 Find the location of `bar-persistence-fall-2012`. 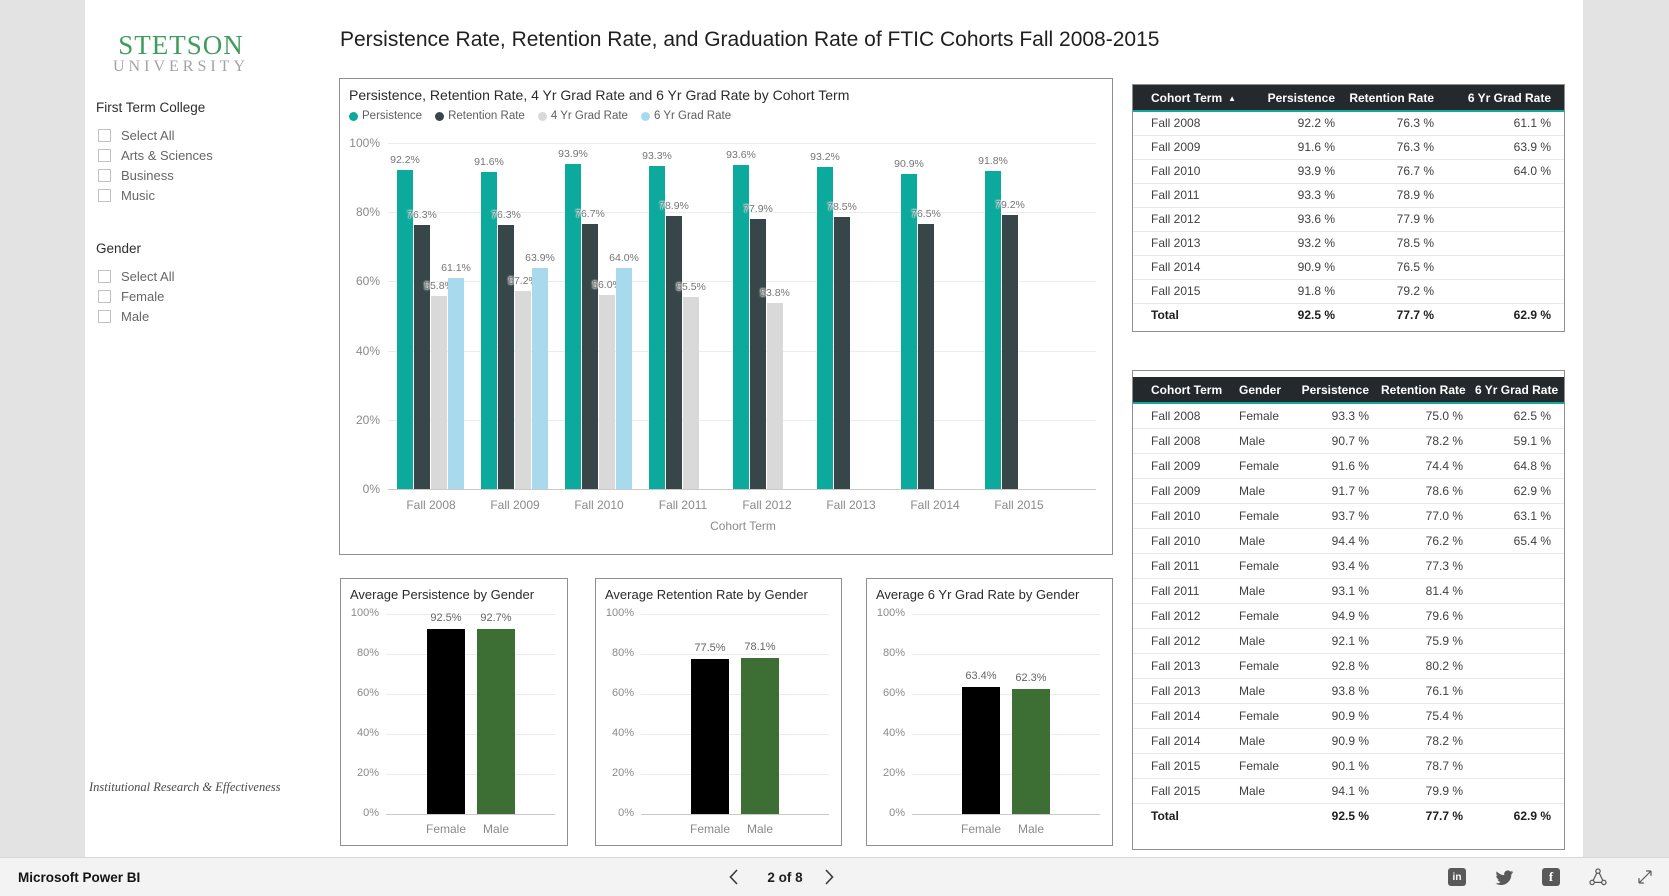

bar-persistence-fall-2012 is located at coordinates (741, 327).